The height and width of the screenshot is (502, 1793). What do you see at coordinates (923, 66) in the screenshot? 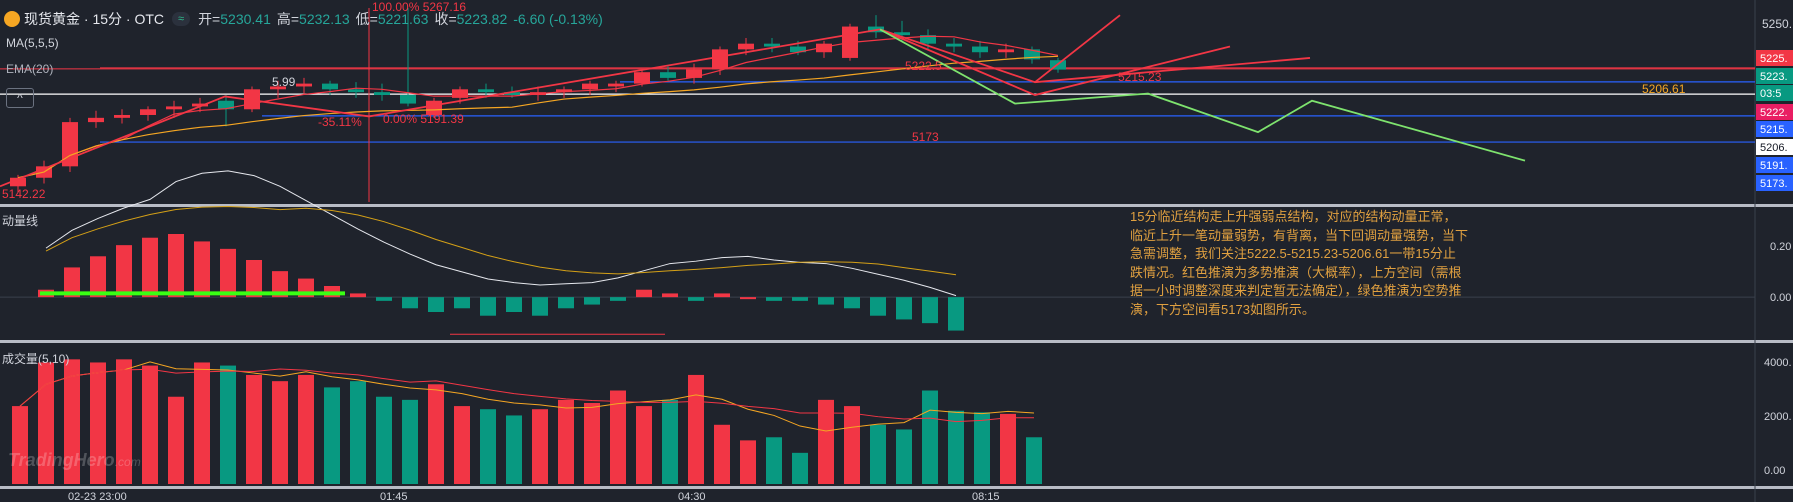
I see `level-label-5222: 5222.5` at bounding box center [923, 66].